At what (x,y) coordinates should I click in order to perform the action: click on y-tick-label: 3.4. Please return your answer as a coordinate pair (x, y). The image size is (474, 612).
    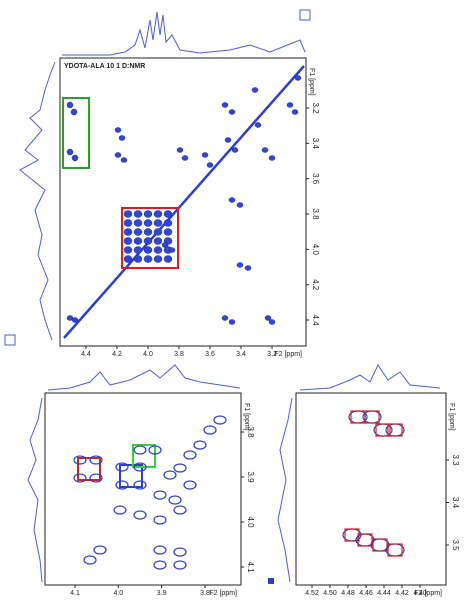
    Looking at the image, I should click on (315, 144).